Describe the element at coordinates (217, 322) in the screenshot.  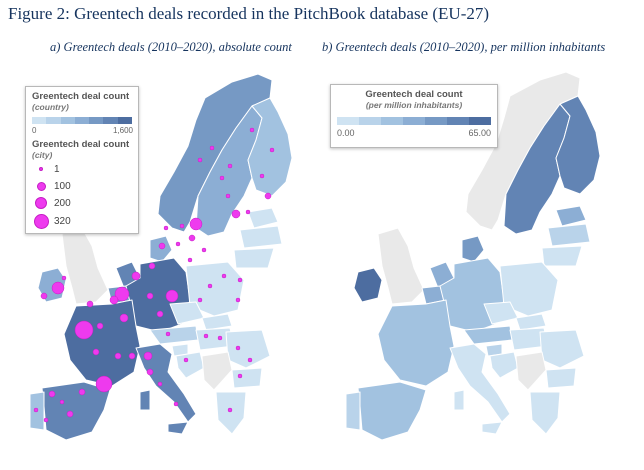
I see `country-slovakia` at that location.